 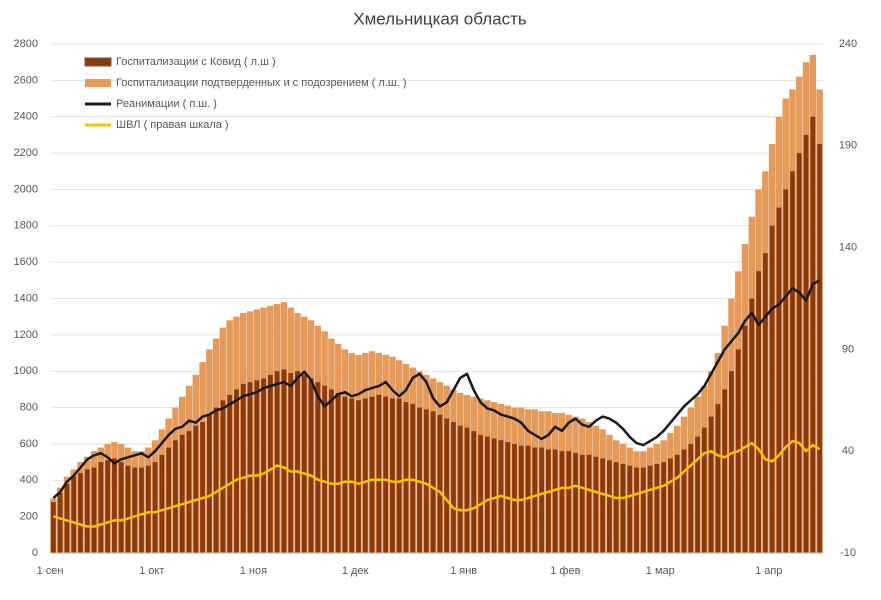 I want to click on y-tick-label: 2400, so click(x=26, y=117).